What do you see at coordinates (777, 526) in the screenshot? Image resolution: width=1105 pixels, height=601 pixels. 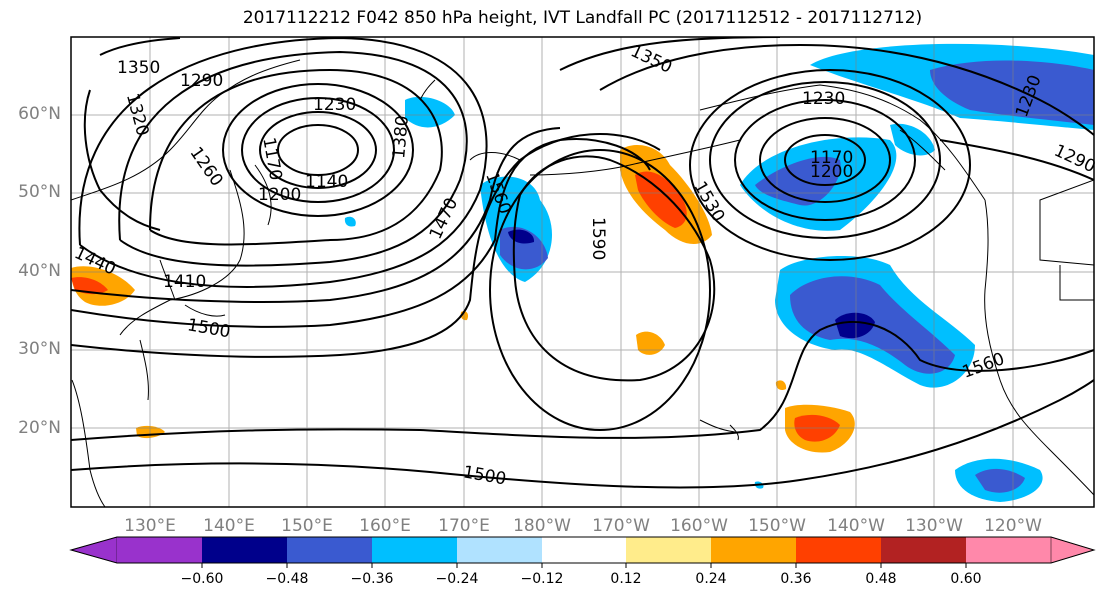 I see `lon-label-150w: 150°W` at bounding box center [777, 526].